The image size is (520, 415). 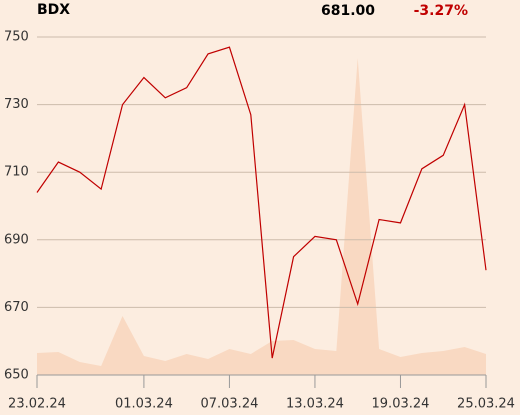 I want to click on y-tick-label: 730, so click(x=16, y=104).